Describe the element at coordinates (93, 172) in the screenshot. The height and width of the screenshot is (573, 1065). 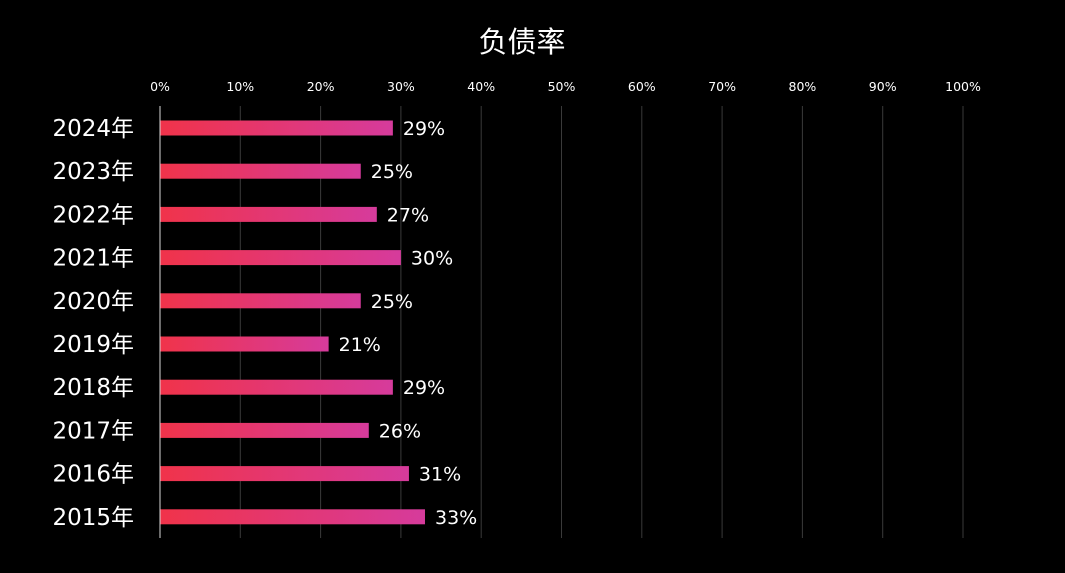
I see `category-label: 2023年` at that location.